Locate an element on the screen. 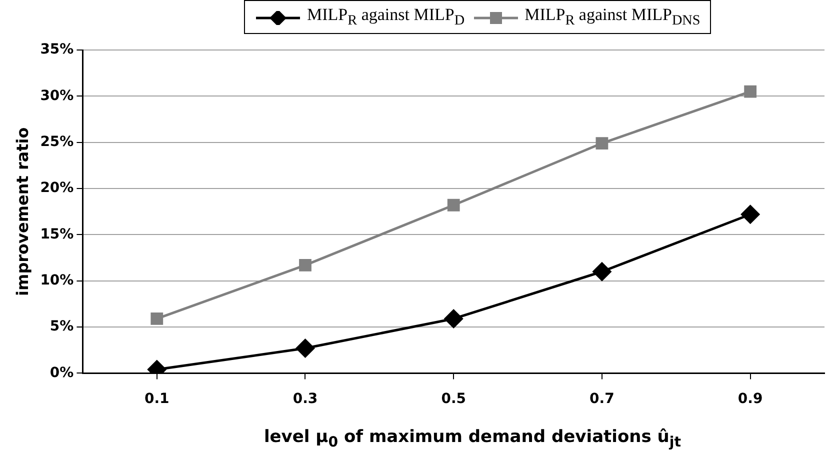  x-tick-label: 0.5 is located at coordinates (453, 399).